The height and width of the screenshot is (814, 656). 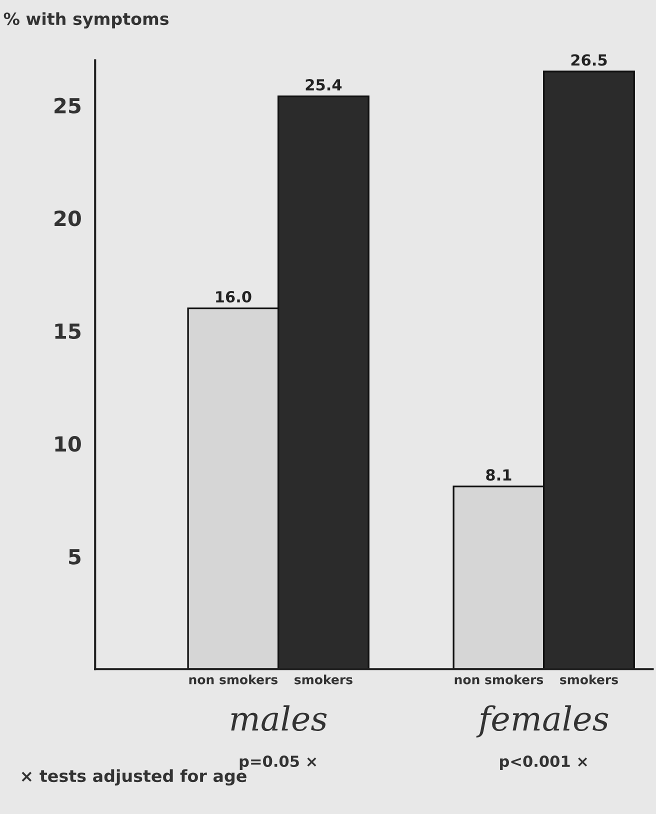 What do you see at coordinates (324, 85) in the screenshot?
I see `data-label: 25.4` at bounding box center [324, 85].